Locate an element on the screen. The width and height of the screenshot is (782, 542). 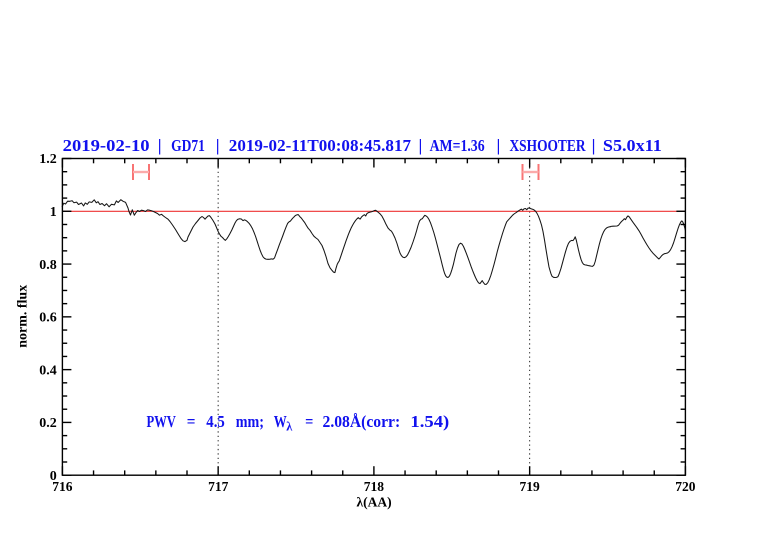
svg-text: 0.4 is located at coordinates (48, 370).